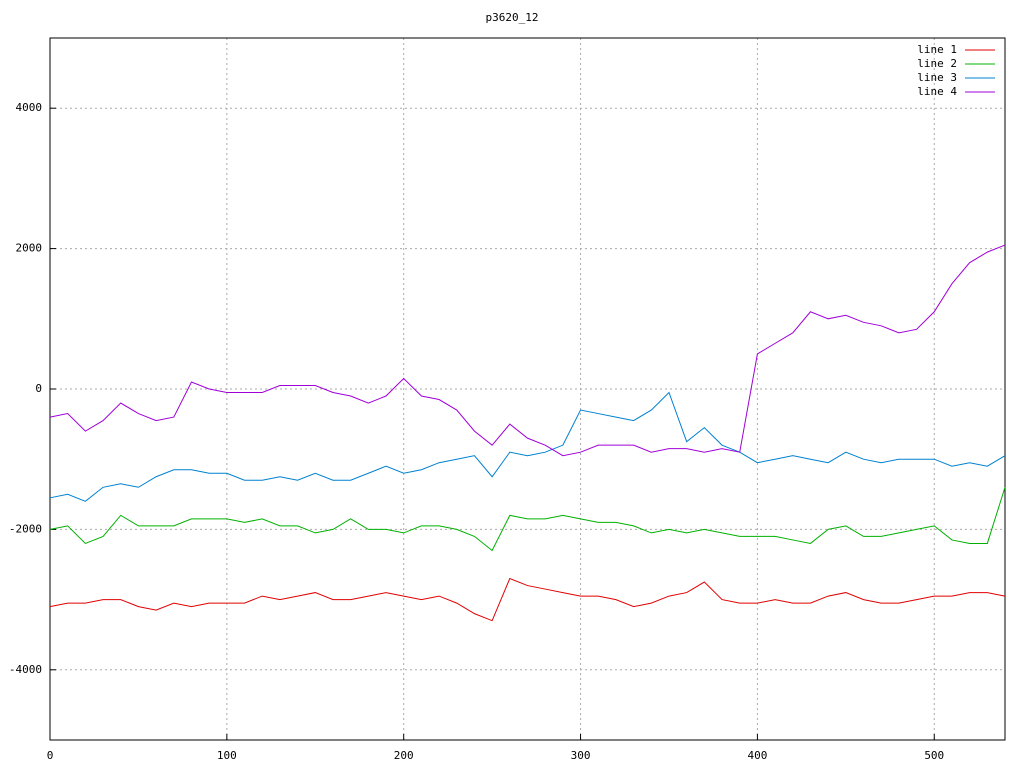 The image size is (1024, 772). I want to click on x-tick-label: 100, so click(227, 755).